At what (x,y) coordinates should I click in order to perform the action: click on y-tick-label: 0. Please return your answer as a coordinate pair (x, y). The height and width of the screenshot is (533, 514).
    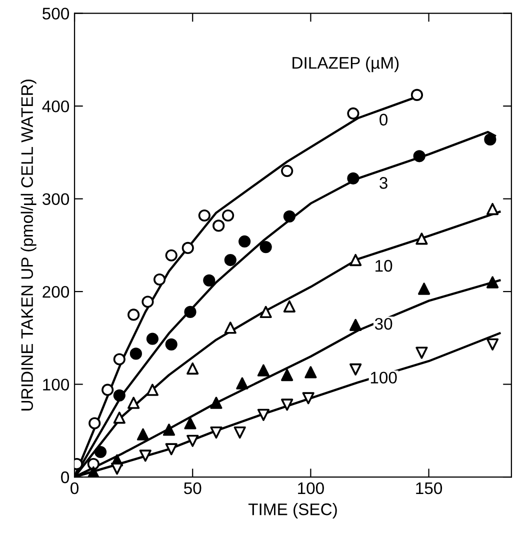
    Looking at the image, I should click on (65, 477).